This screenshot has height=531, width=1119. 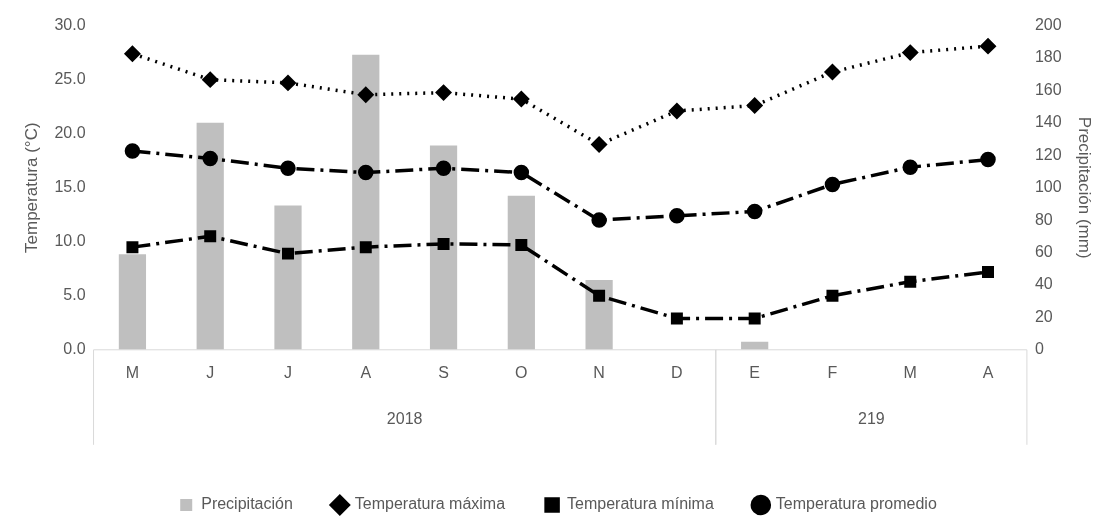 I want to click on x-tick-label: S, so click(x=443, y=372).